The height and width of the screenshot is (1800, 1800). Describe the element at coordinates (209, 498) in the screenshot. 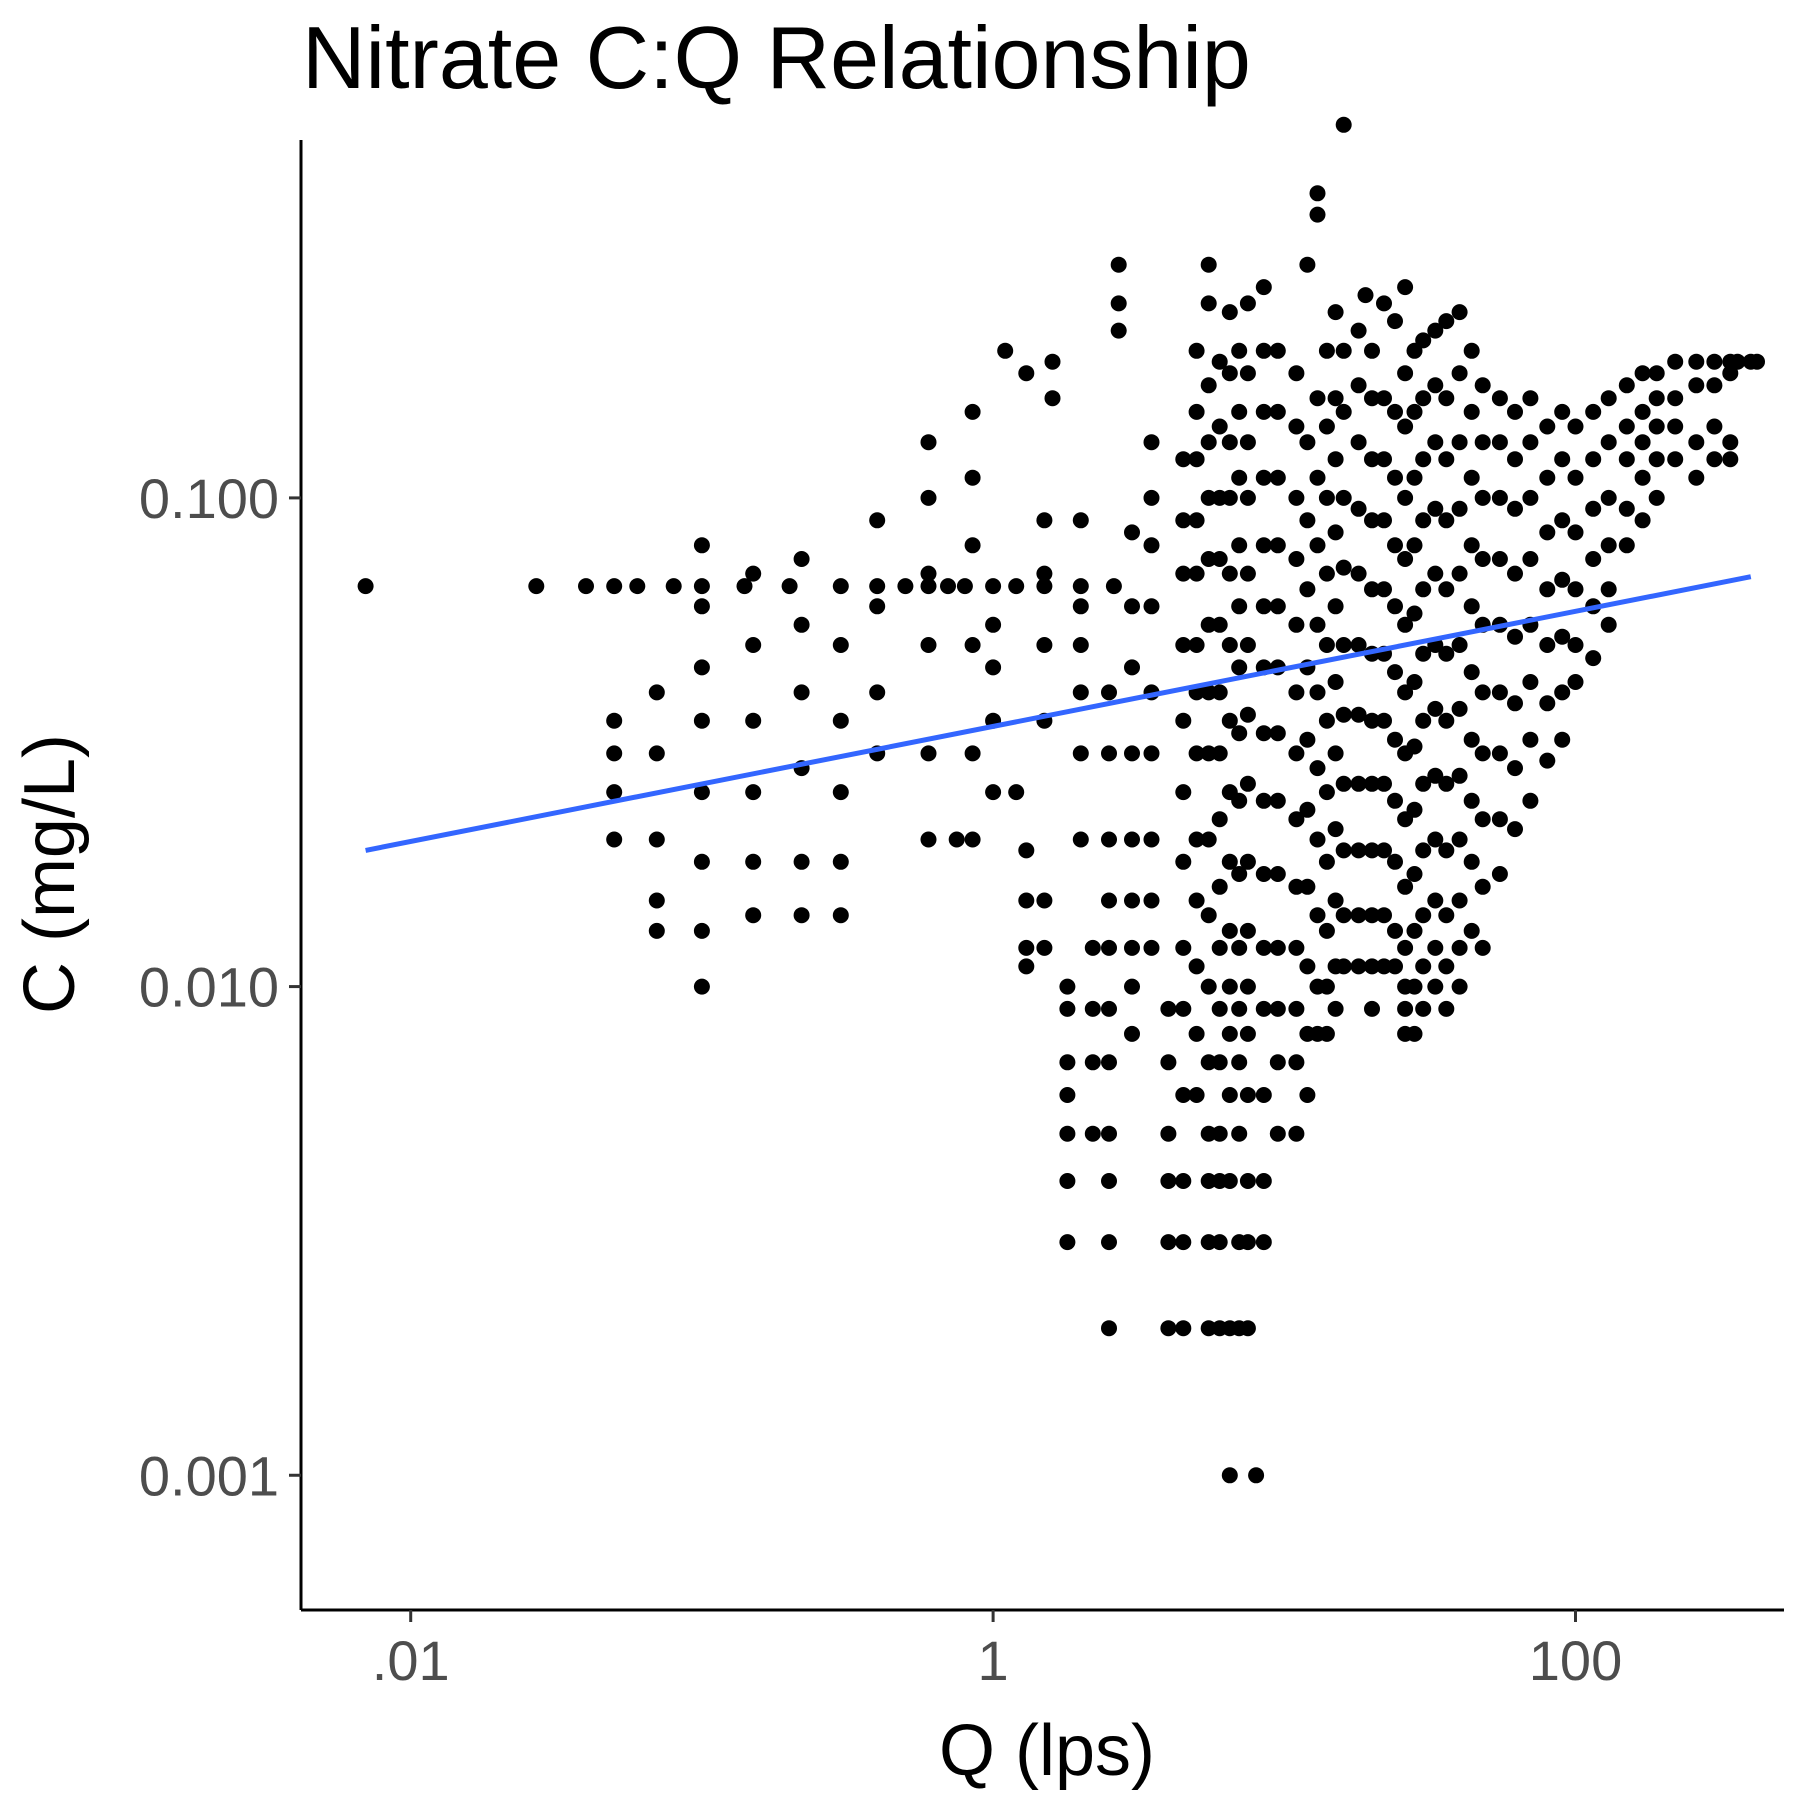

I see `y-tick-label: 0.100` at that location.